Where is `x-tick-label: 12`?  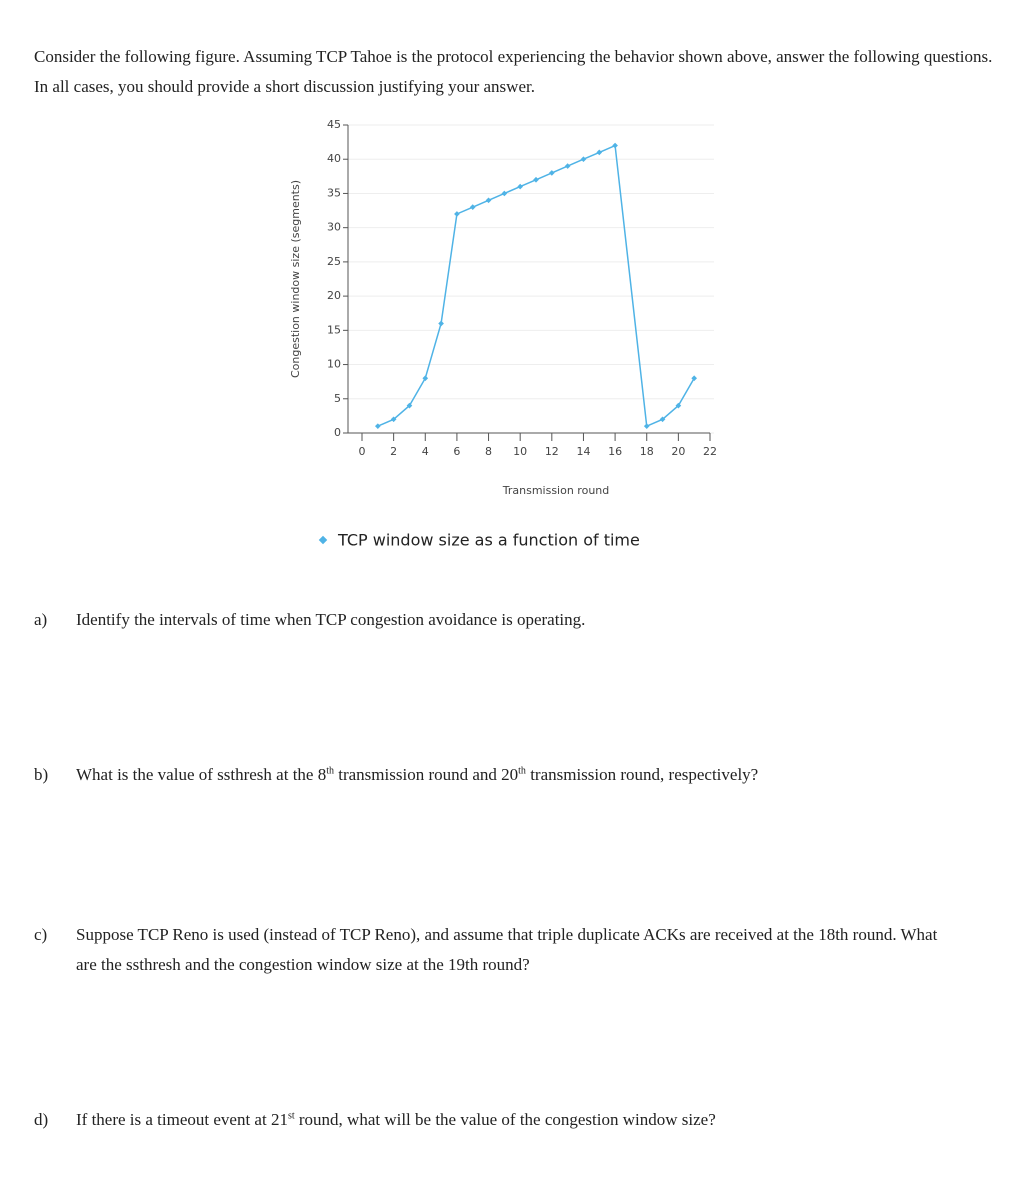 x-tick-label: 12 is located at coordinates (552, 451).